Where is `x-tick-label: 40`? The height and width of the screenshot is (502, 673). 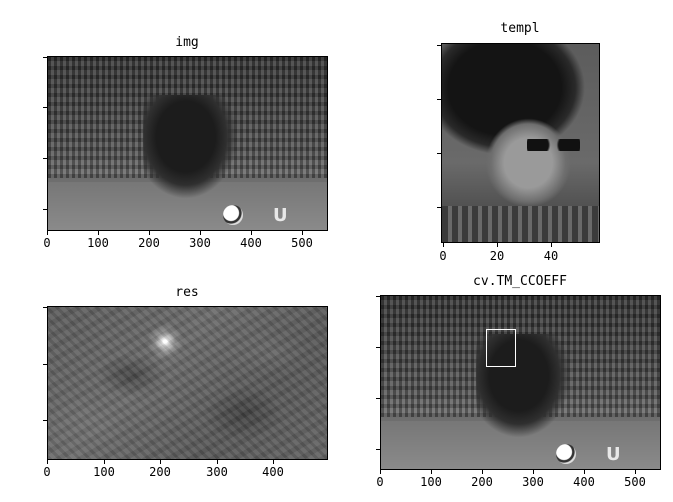
x-tick-label: 40 is located at coordinates (551, 256).